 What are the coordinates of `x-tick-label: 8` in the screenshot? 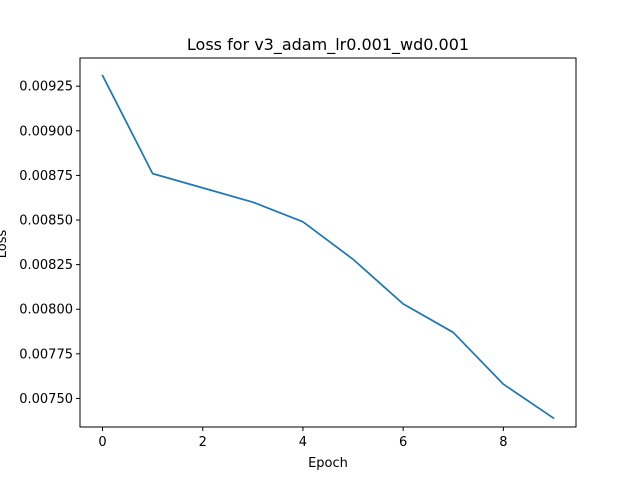 It's located at (503, 442).